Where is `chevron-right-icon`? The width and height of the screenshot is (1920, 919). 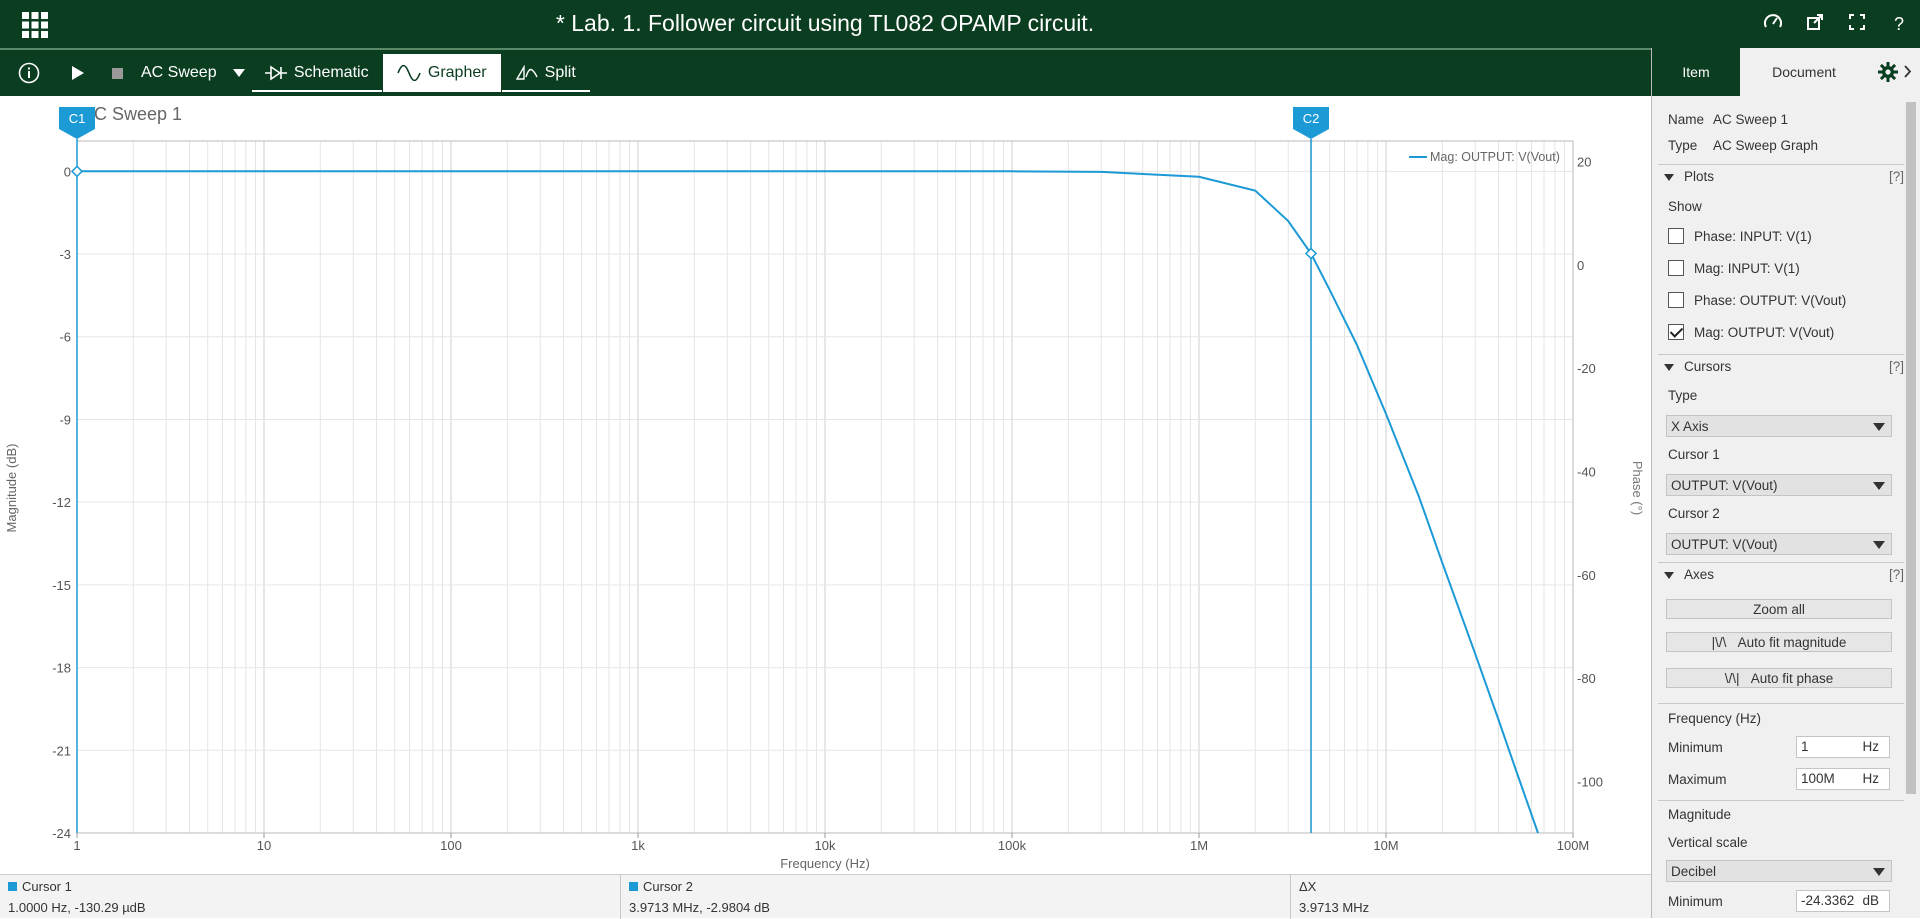 chevron-right-icon is located at coordinates (1908, 71).